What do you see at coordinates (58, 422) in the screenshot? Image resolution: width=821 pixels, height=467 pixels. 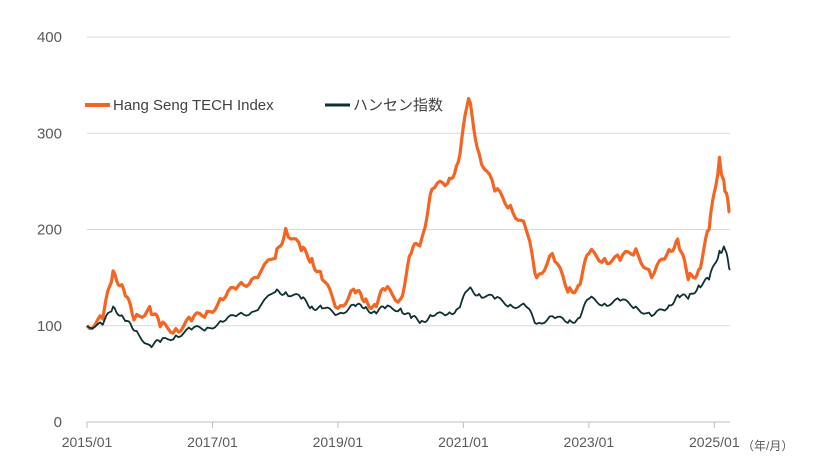 I see `y-tick-label: 0` at bounding box center [58, 422].